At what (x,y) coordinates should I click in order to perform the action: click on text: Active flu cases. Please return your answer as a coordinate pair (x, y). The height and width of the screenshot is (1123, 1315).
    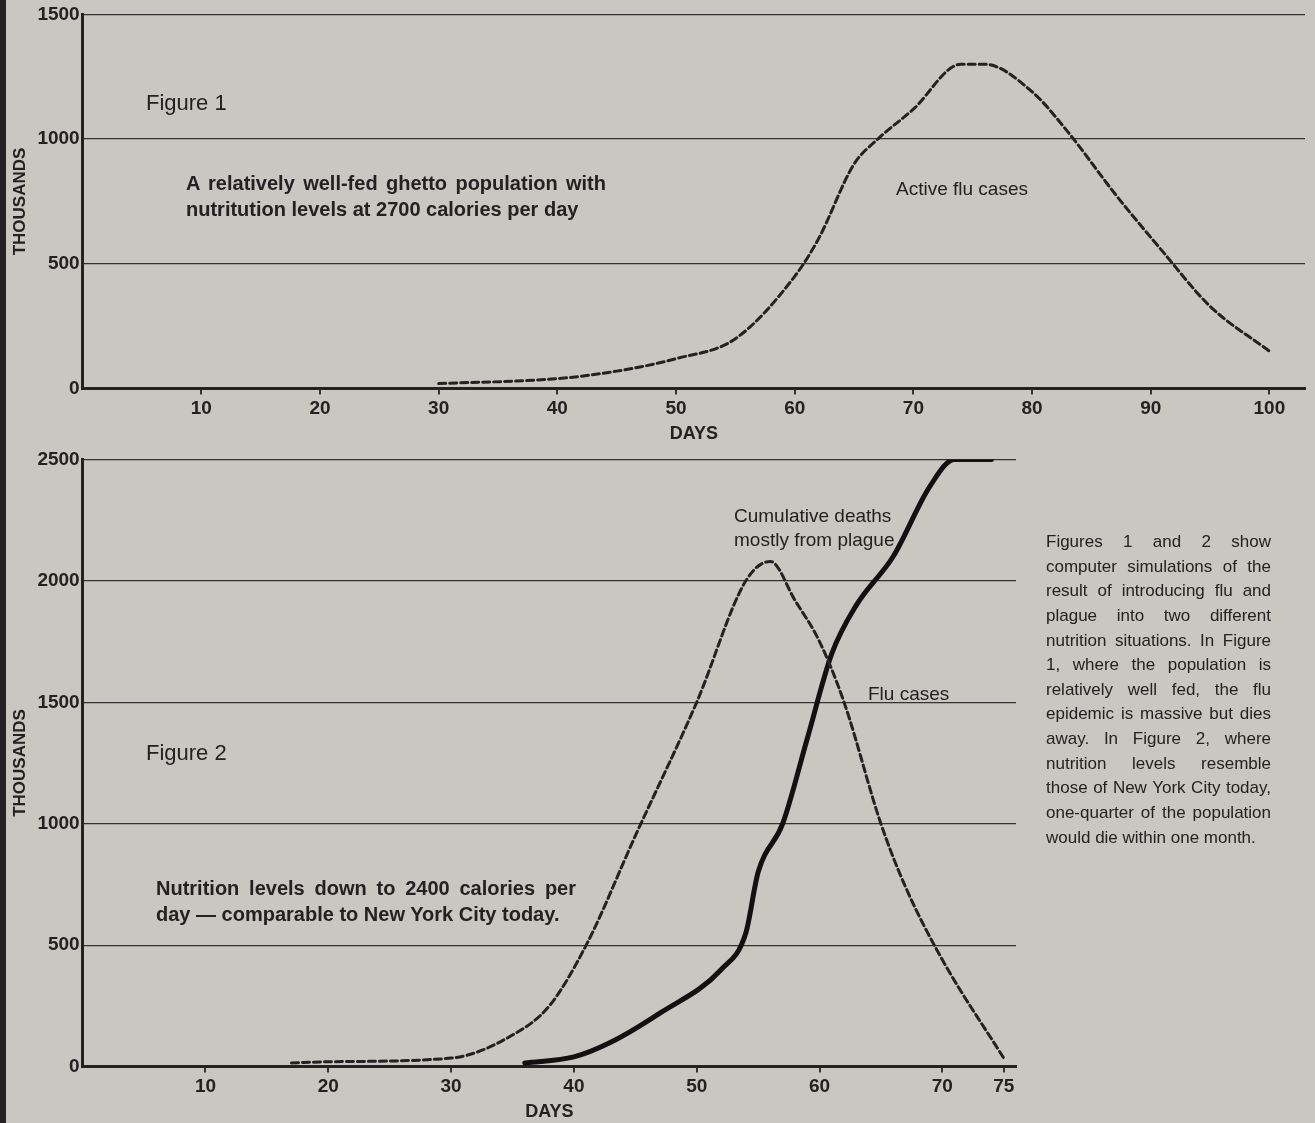
    Looking at the image, I should click on (962, 189).